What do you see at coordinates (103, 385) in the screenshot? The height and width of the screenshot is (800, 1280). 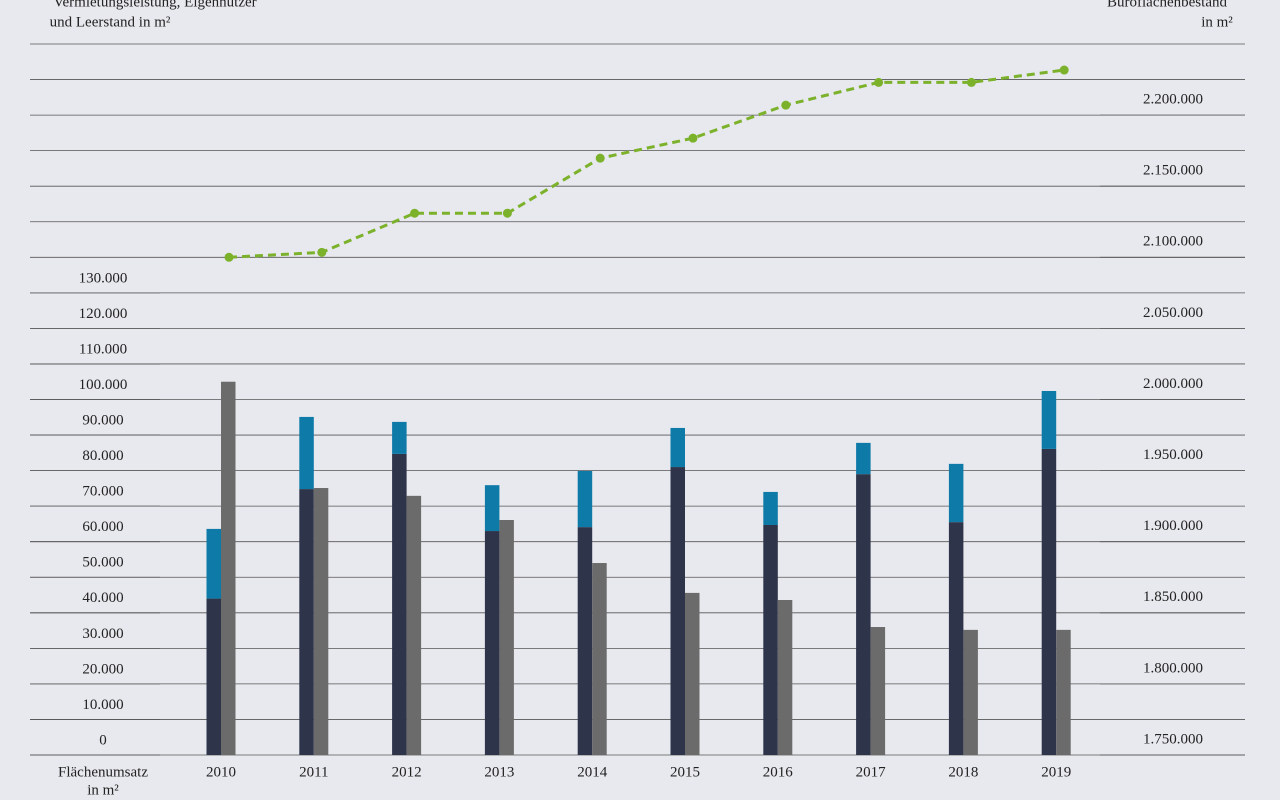 I see `y-tick-label: 100.000` at bounding box center [103, 385].